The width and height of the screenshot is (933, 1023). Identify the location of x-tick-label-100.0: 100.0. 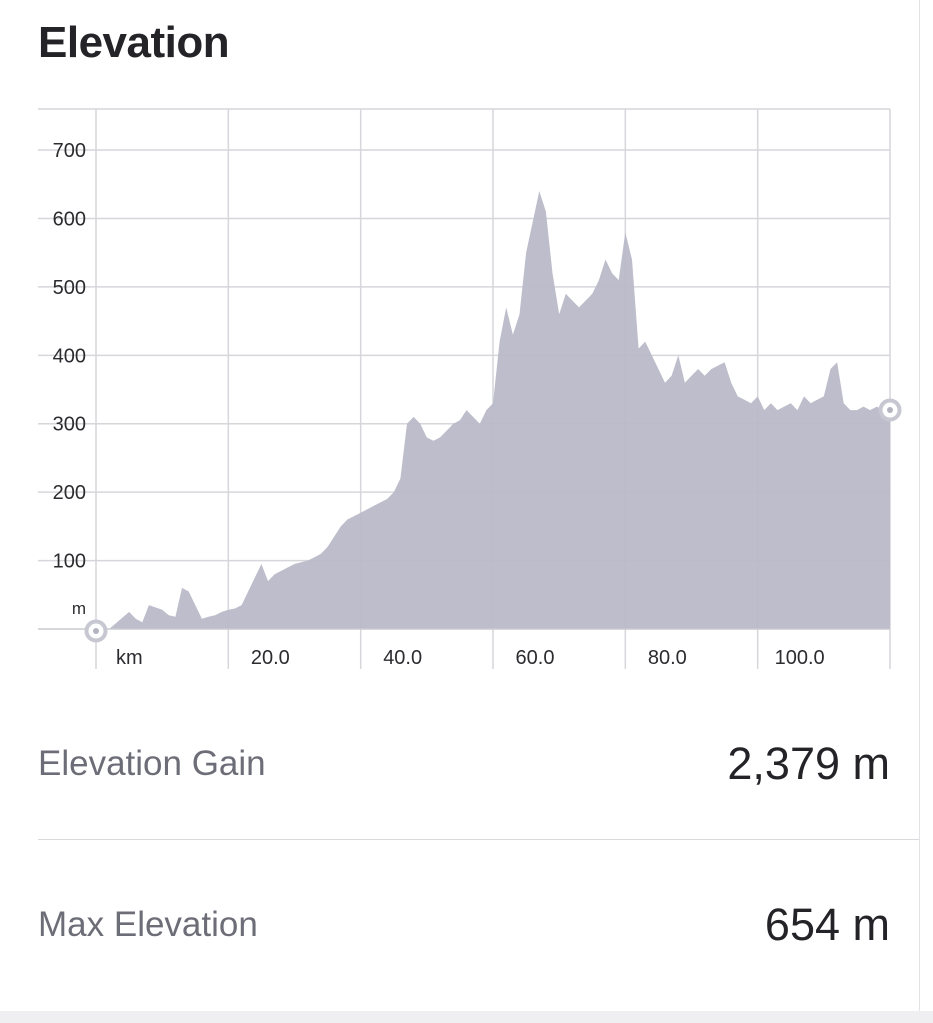
(800, 658).